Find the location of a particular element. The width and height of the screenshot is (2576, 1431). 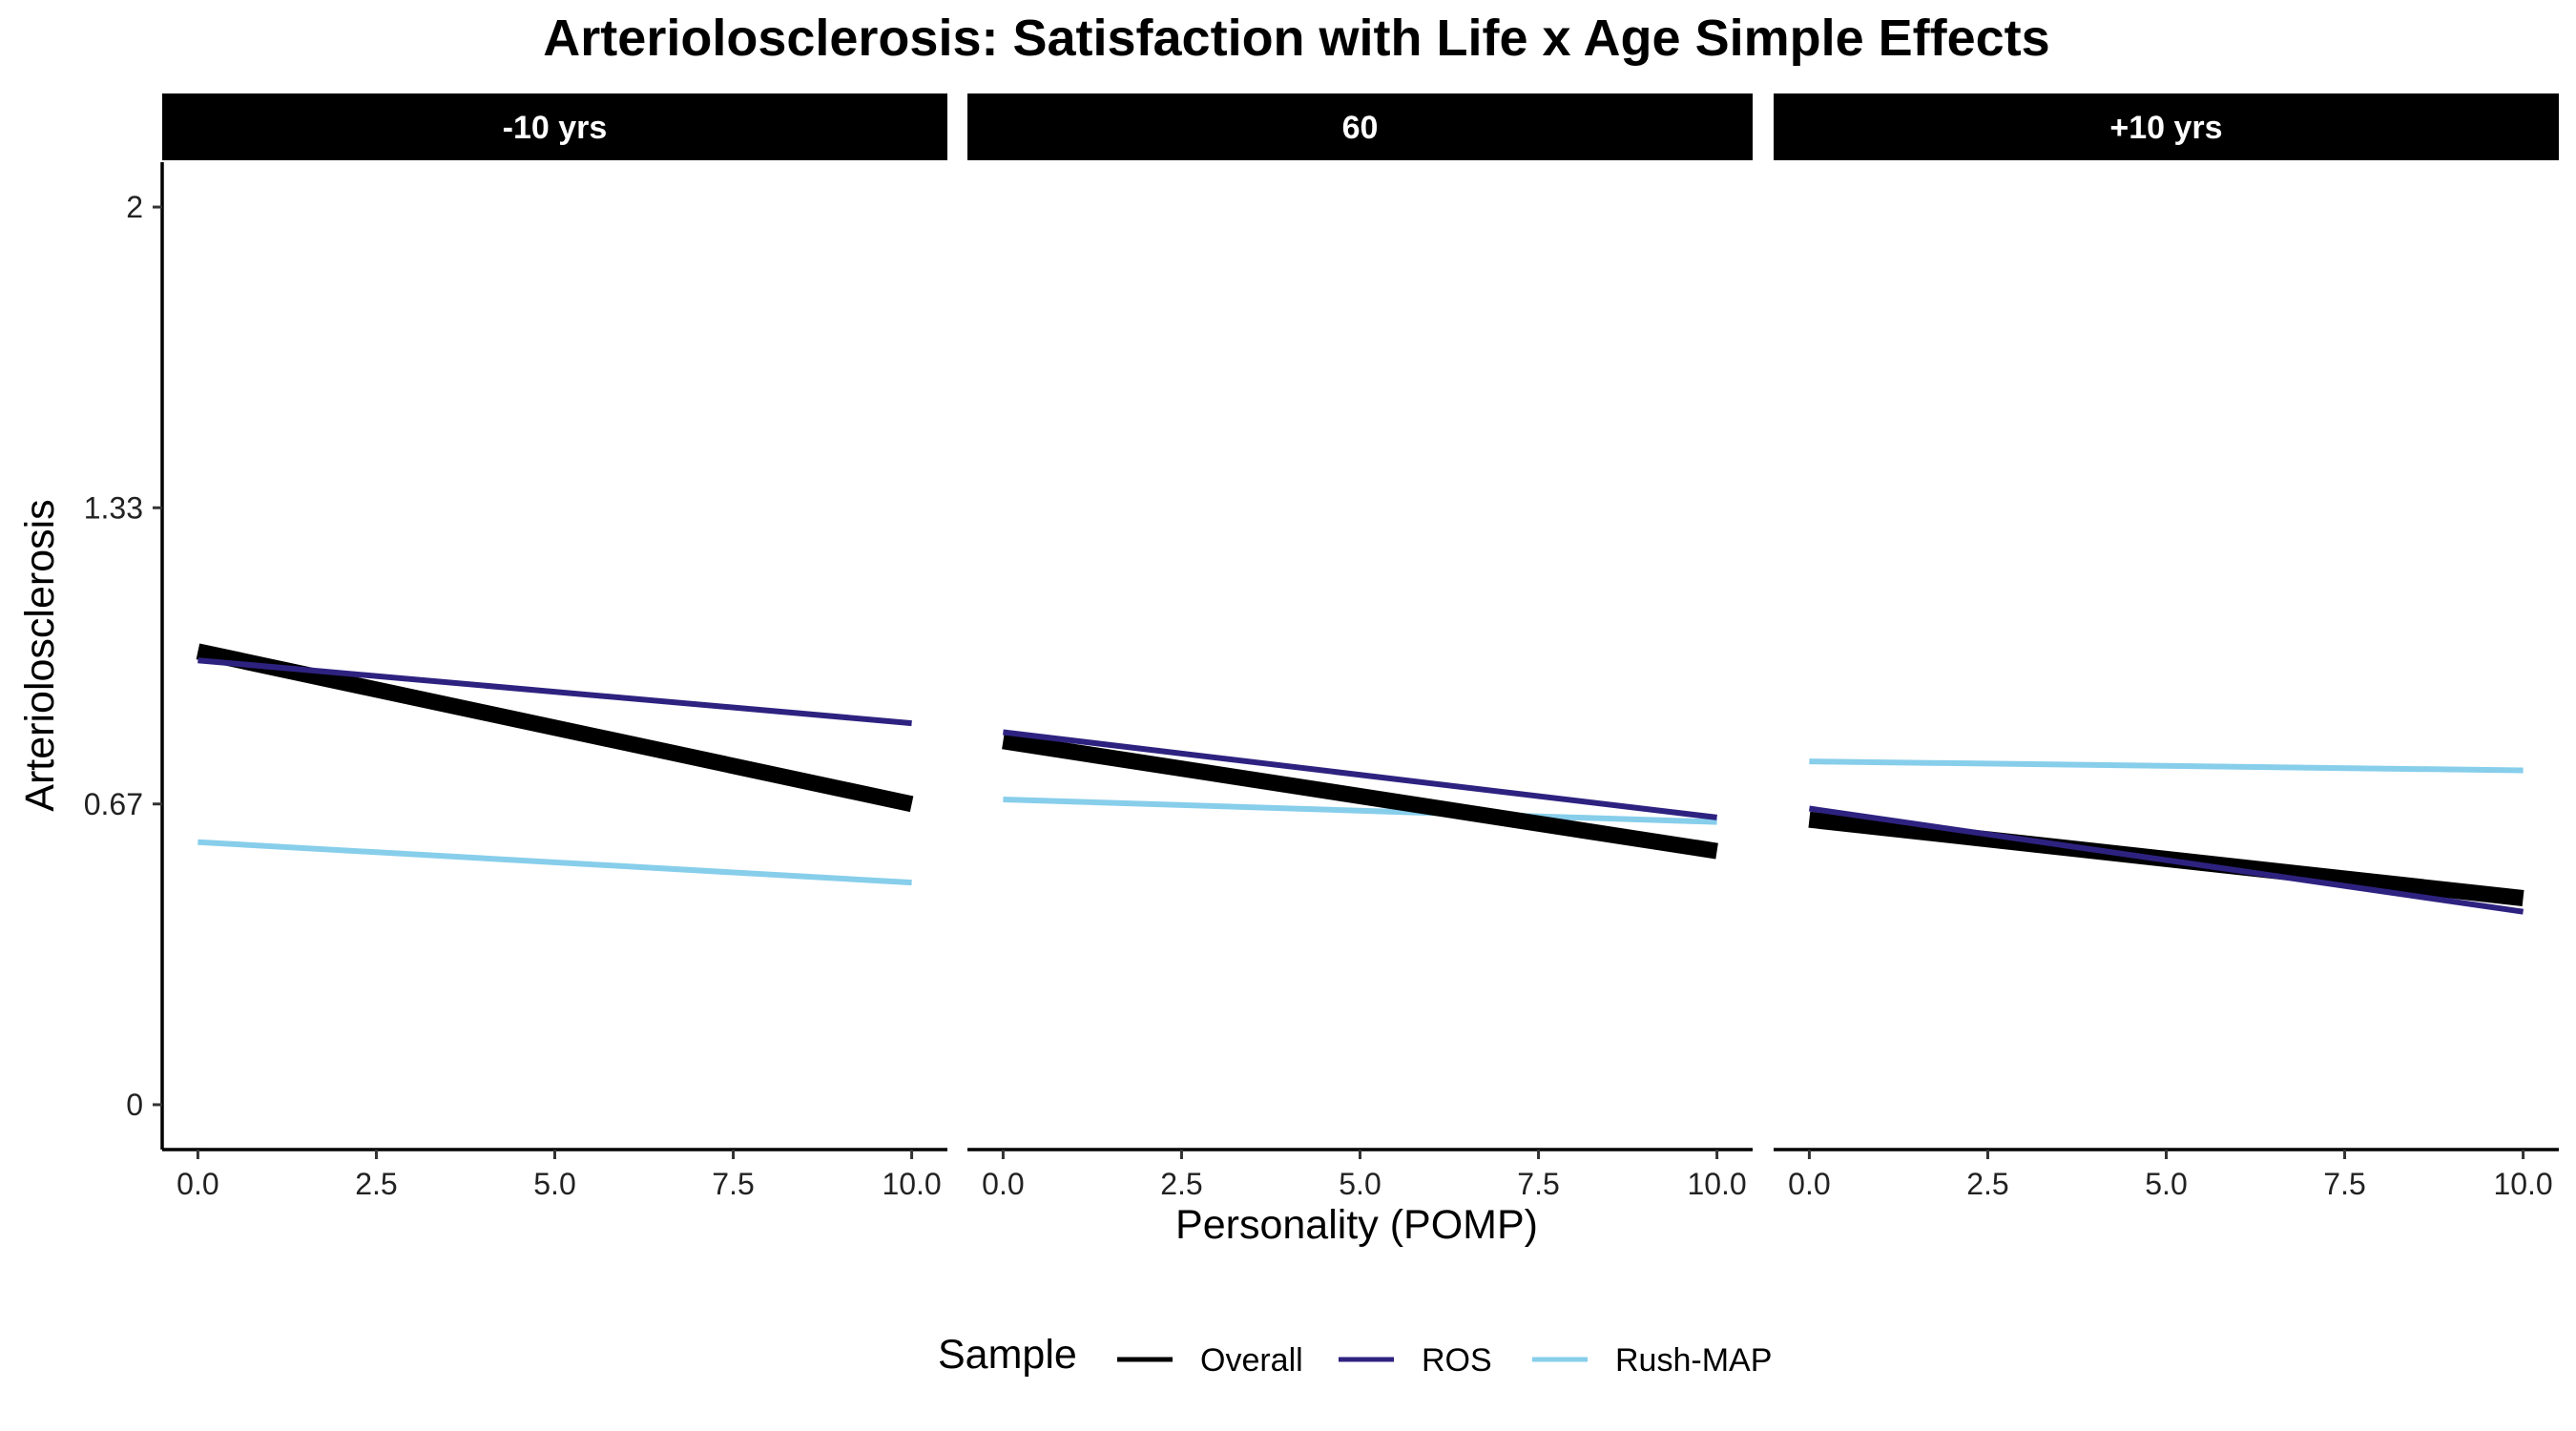

legend: Sample Overall ROS Rush-MAP is located at coordinates (1355, 1355).